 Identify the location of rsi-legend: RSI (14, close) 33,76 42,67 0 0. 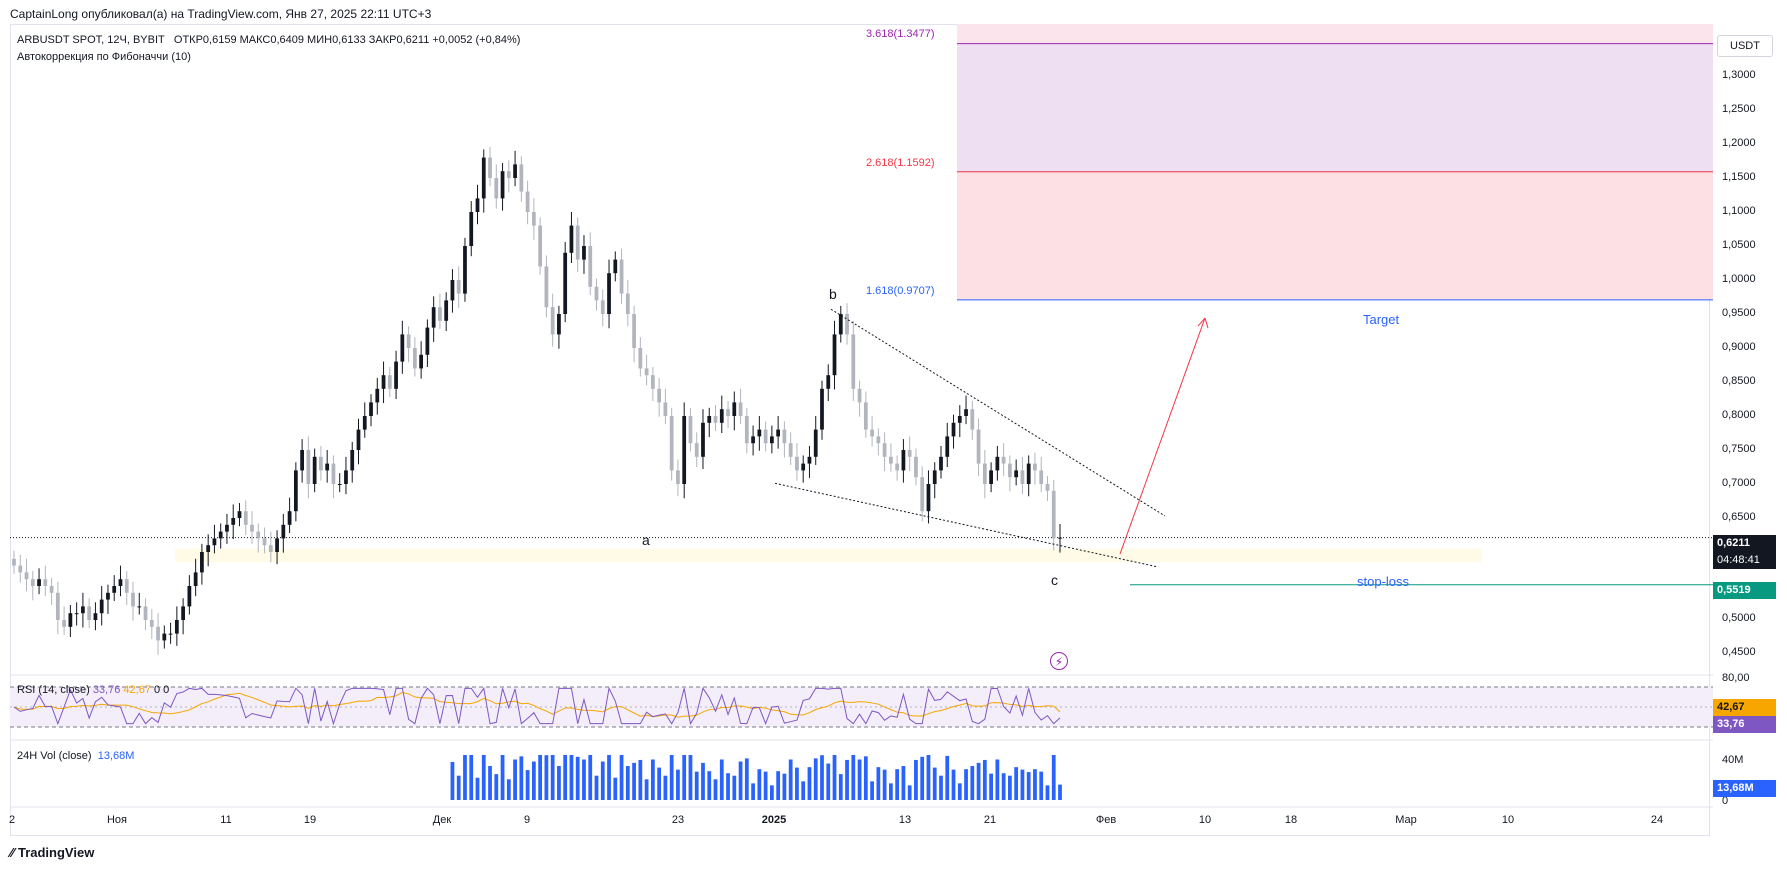
(93, 690).